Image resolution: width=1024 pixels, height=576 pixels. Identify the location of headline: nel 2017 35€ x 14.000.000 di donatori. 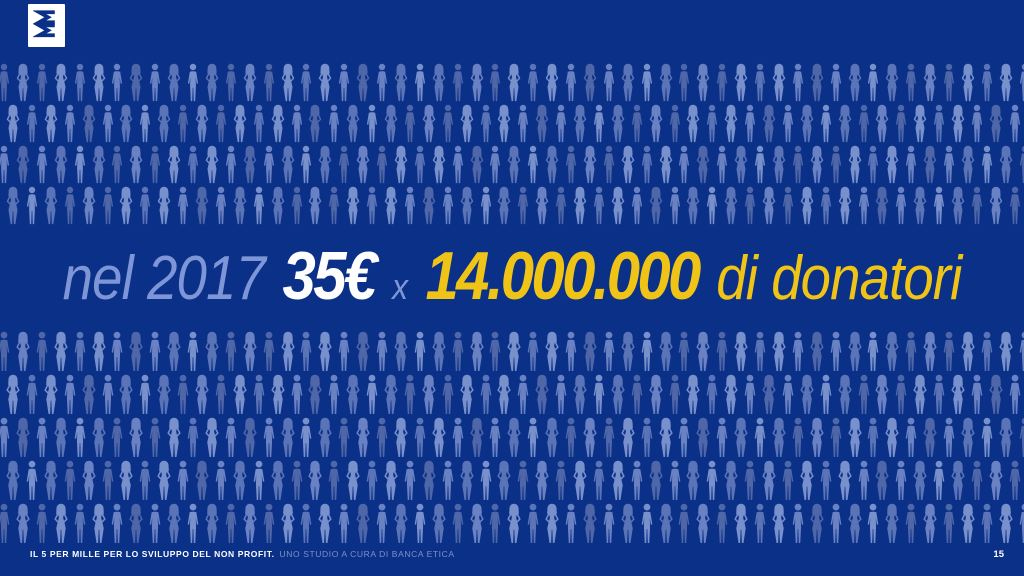
(512, 276).